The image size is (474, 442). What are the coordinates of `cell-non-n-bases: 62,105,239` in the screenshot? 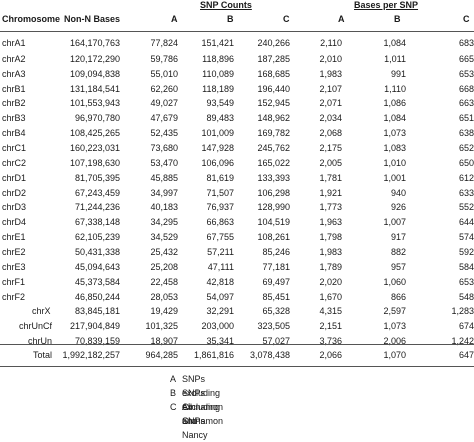 It's located at (97, 237).